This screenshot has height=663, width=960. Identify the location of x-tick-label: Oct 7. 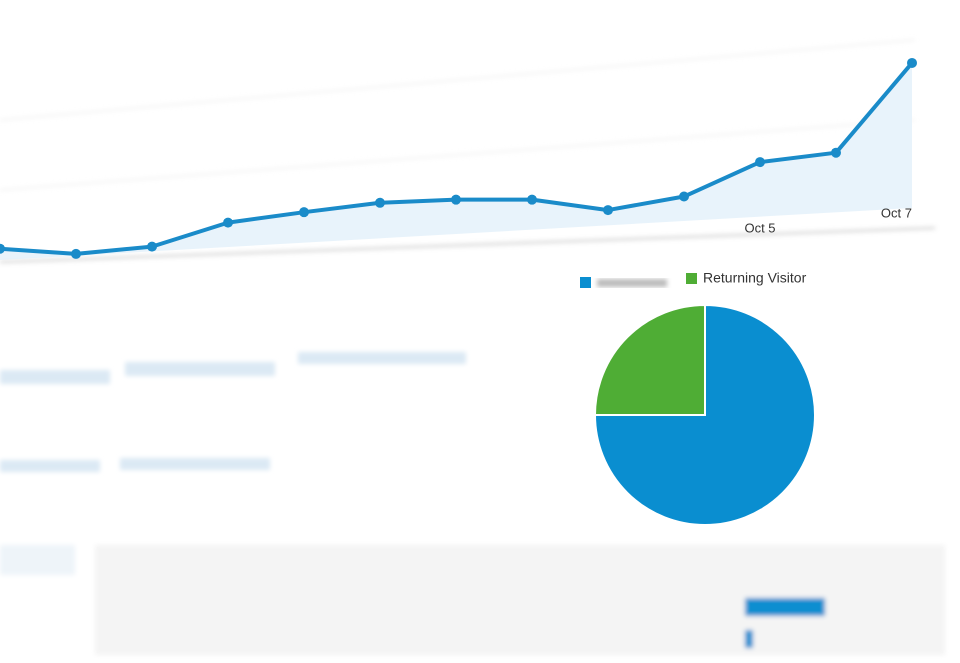
(896, 212).